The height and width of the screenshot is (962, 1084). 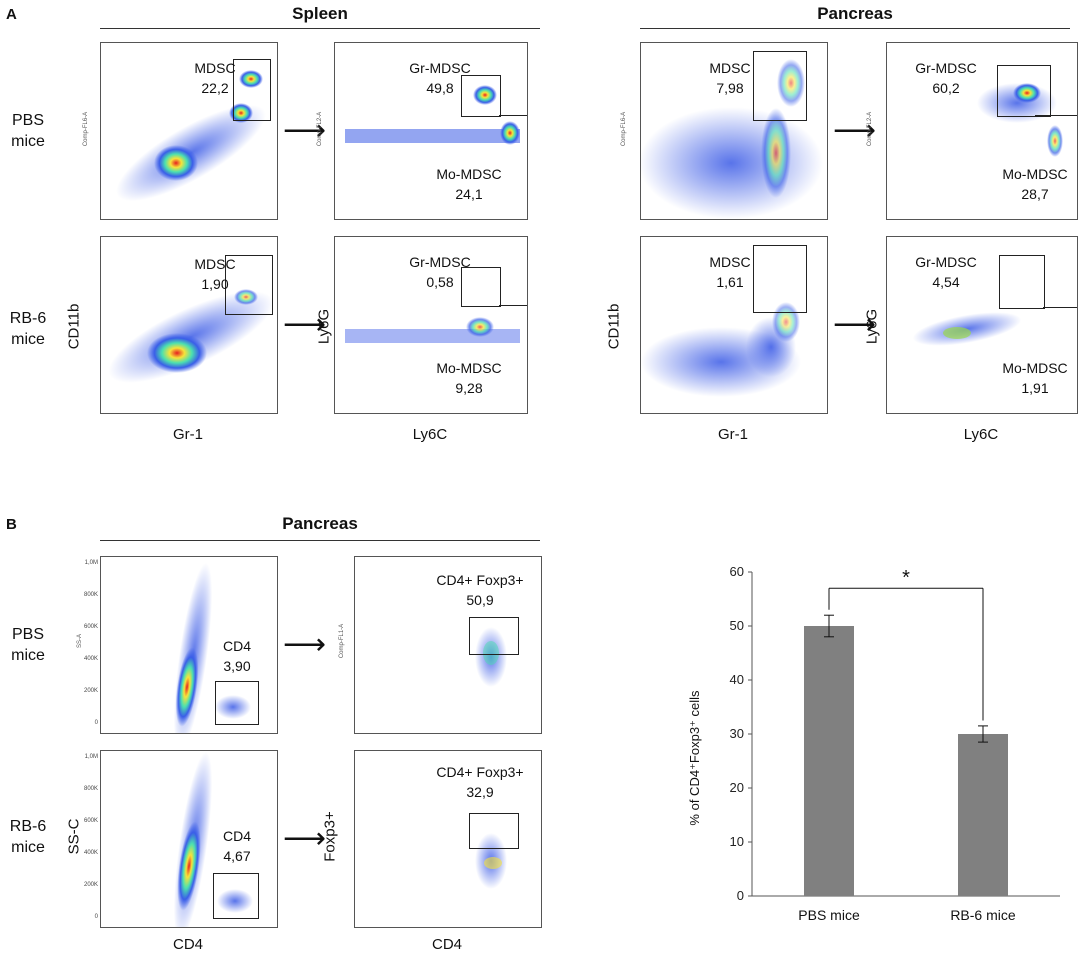 I want to click on panel-letter-b: B, so click(x=11, y=524).